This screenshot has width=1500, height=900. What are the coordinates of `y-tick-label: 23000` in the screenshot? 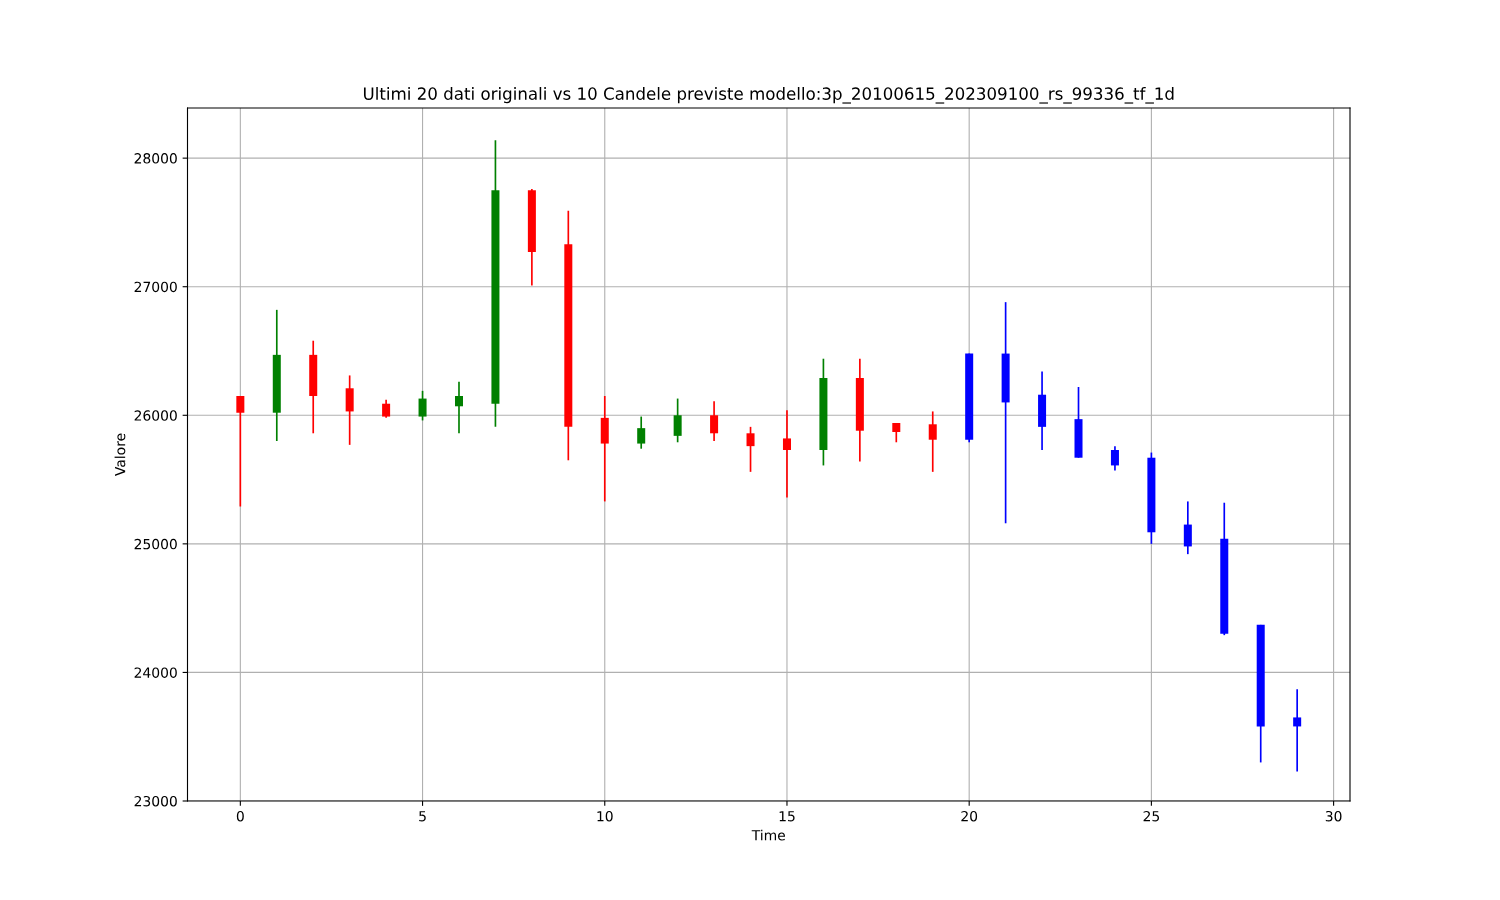 It's located at (155, 801).